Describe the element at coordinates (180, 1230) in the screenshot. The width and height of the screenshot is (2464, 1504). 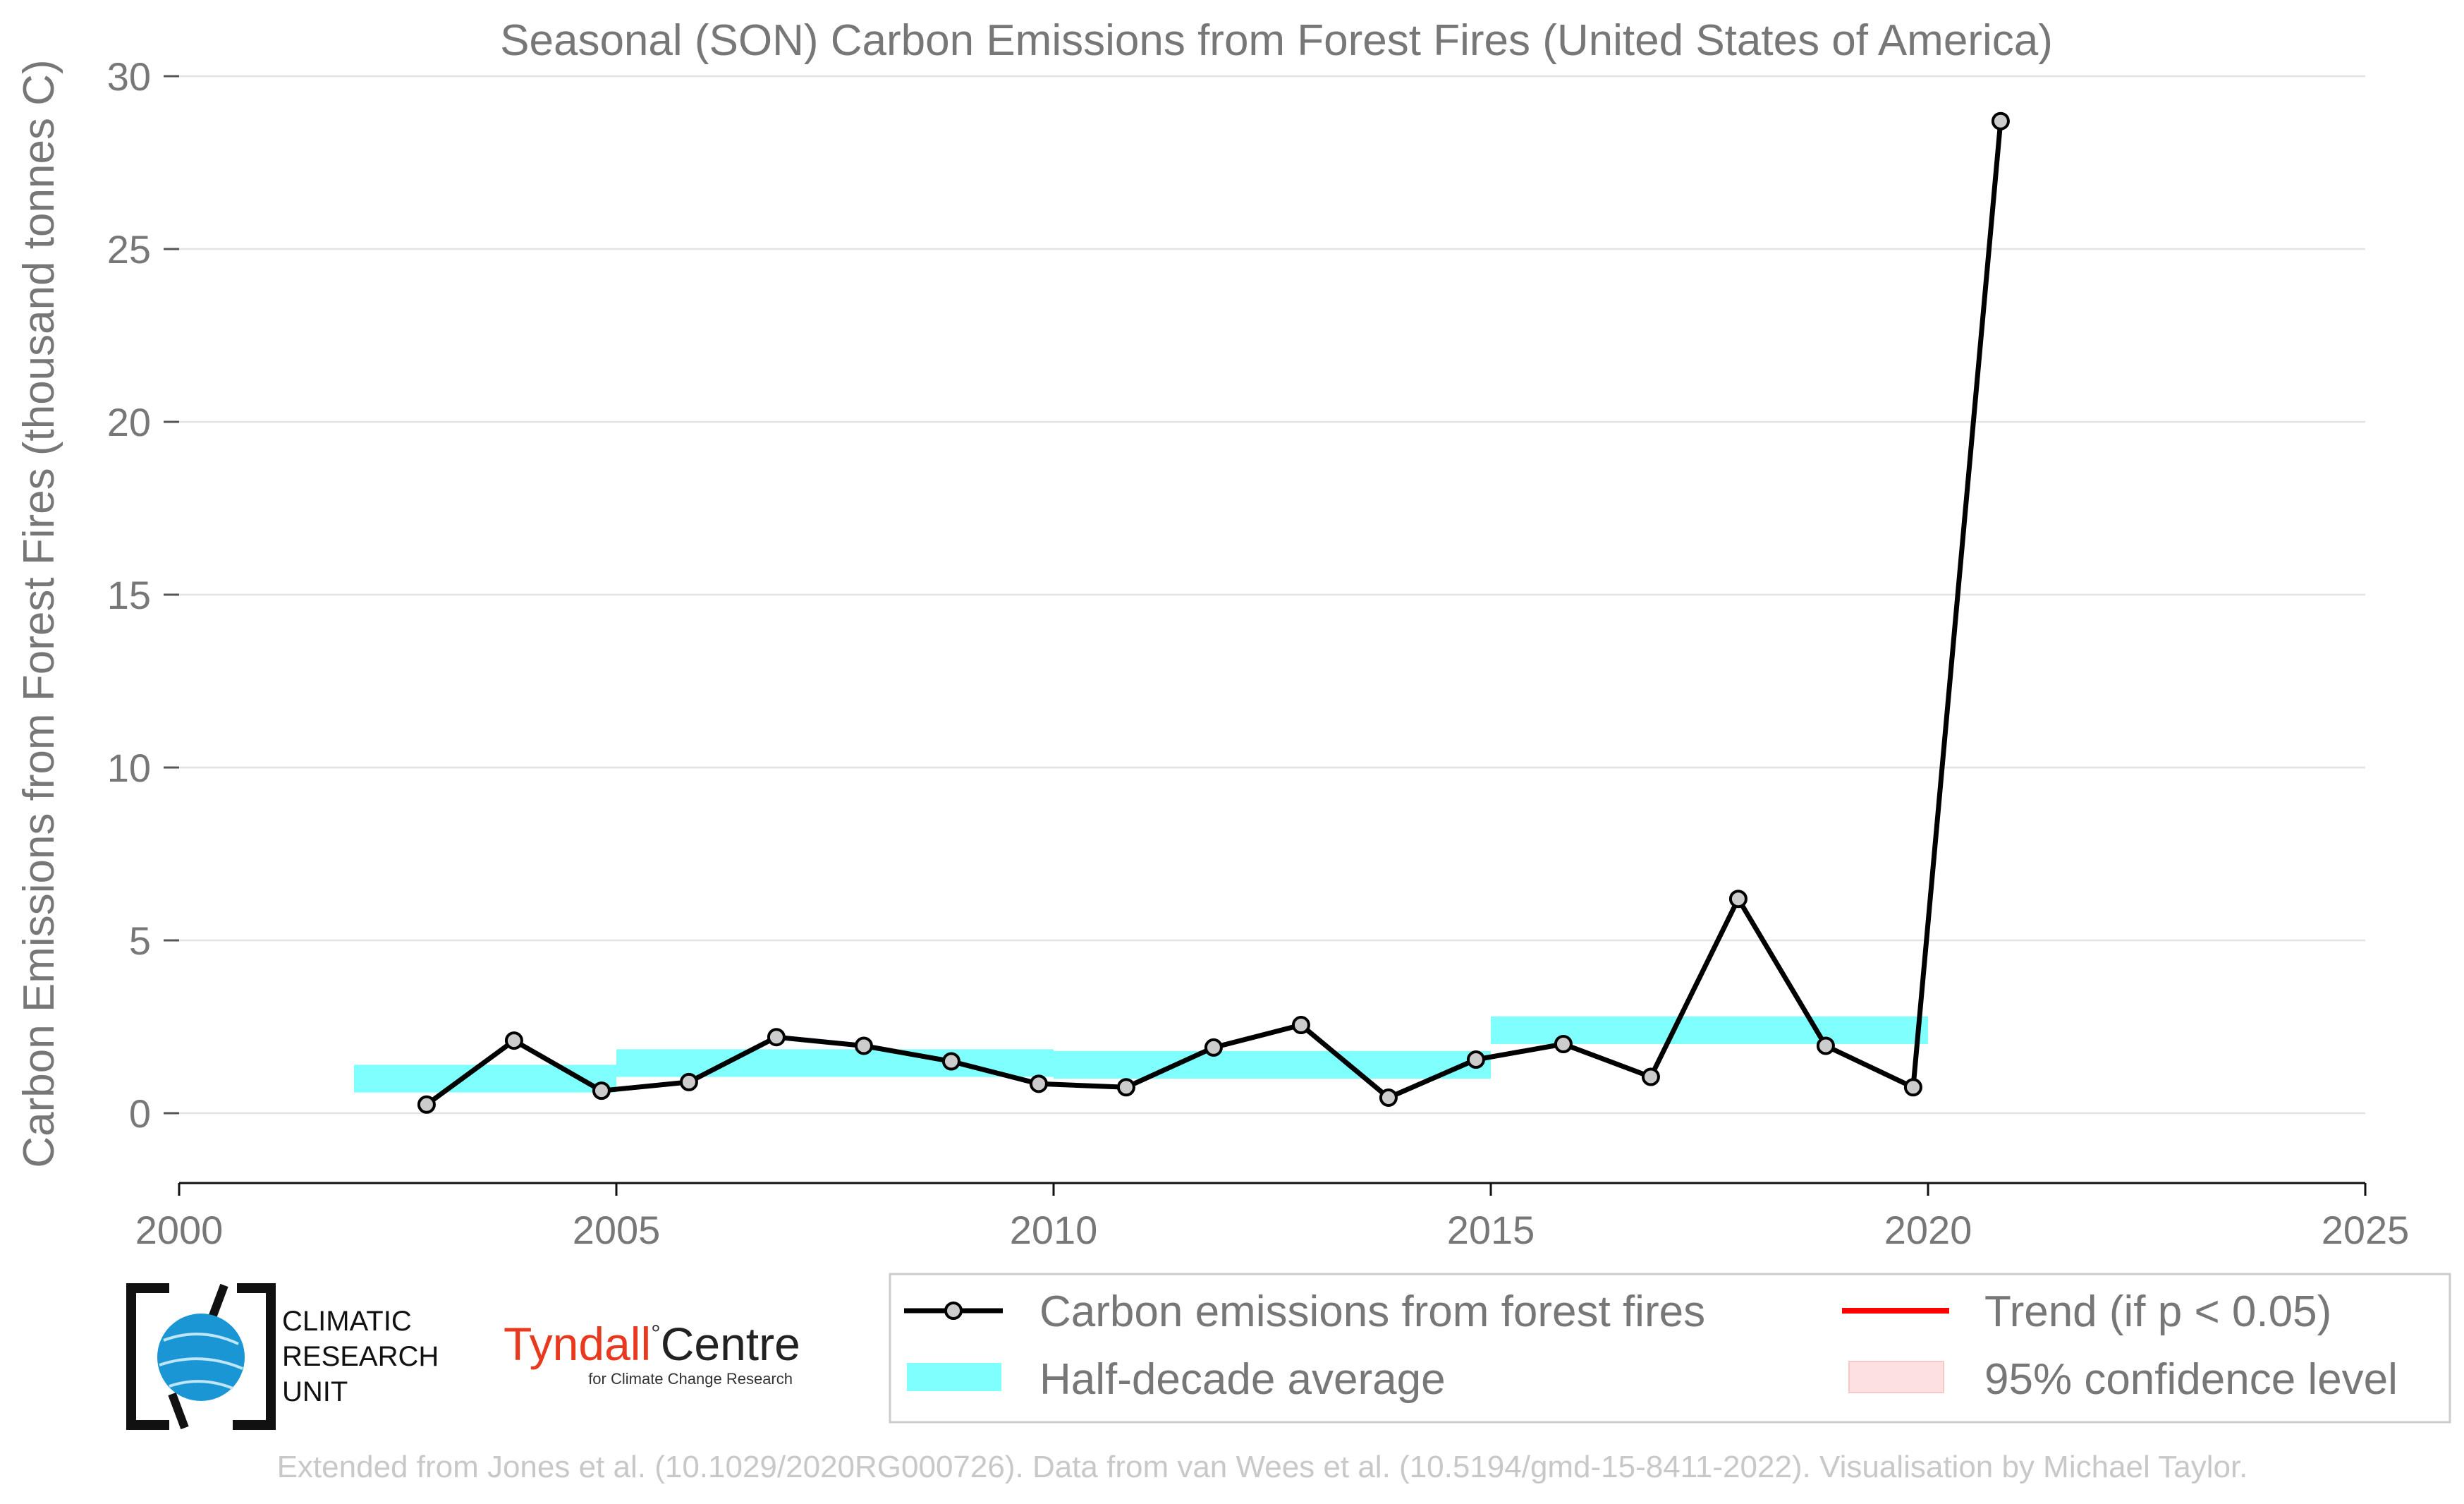
I see `x-tick-label: 2000` at that location.